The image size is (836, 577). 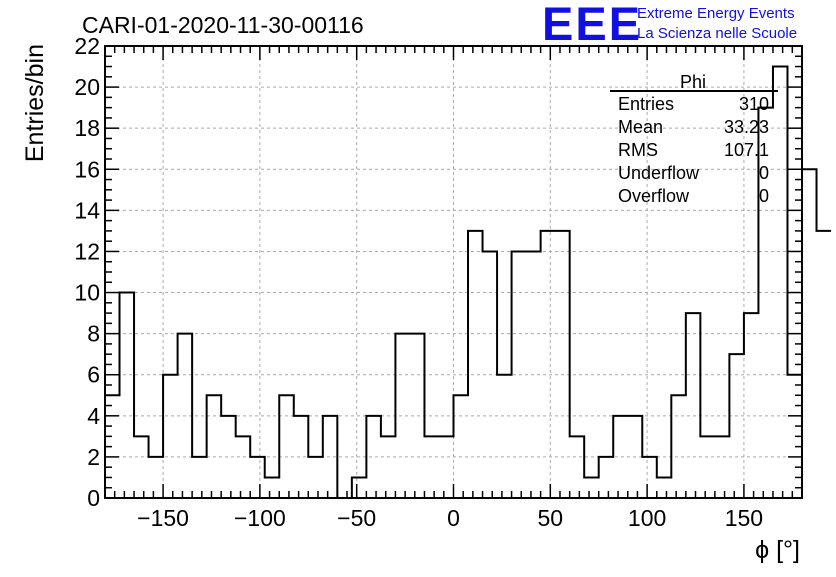 I want to click on stats-label: Entries, so click(x=646, y=104).